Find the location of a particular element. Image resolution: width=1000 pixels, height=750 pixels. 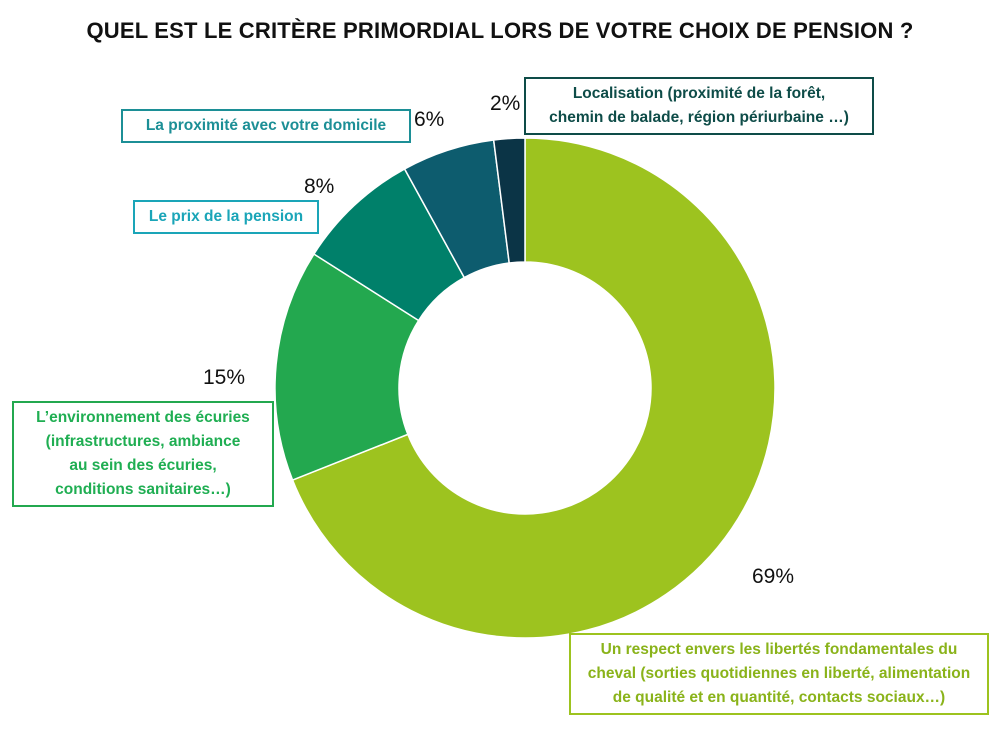

category-label-prix: Le prix de la pension is located at coordinates (226, 217).